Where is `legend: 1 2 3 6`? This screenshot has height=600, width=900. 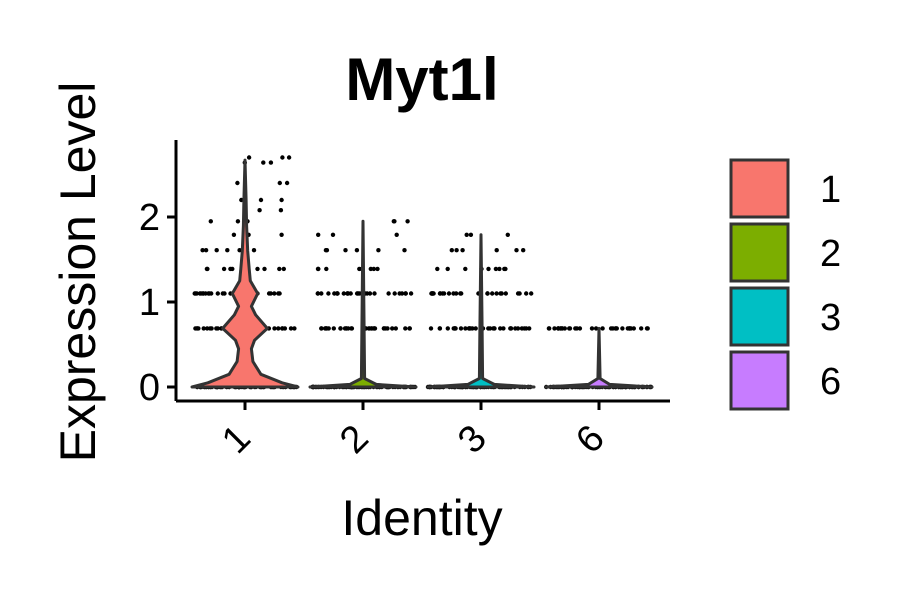 legend: 1 2 3 6 is located at coordinates (785, 284).